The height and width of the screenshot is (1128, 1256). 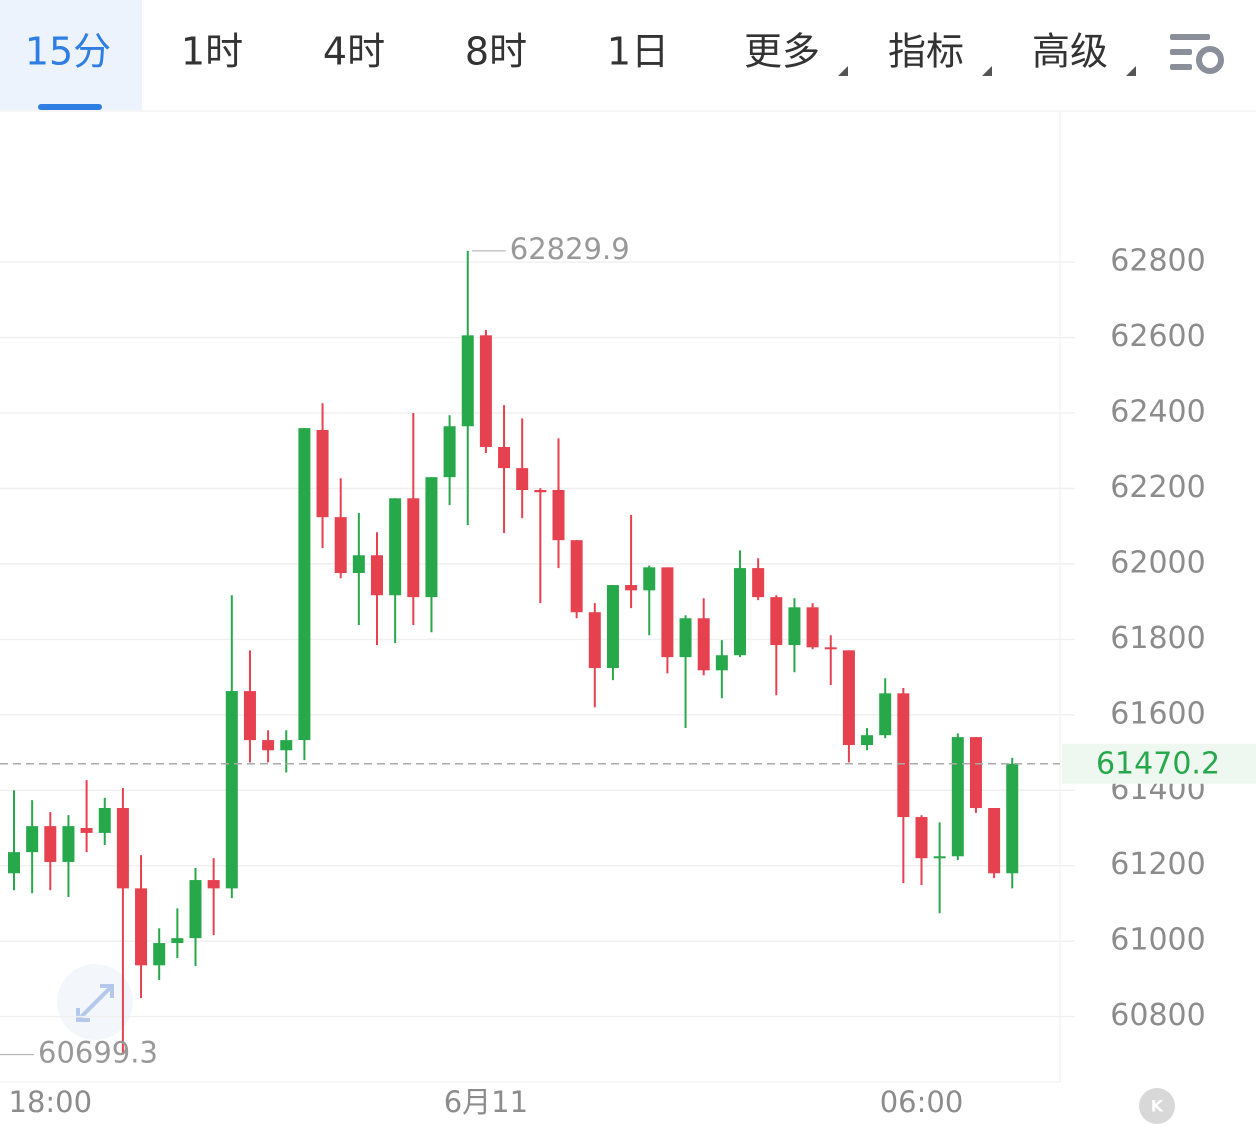 I want to click on max-label: 62829.9, so click(x=570, y=249).